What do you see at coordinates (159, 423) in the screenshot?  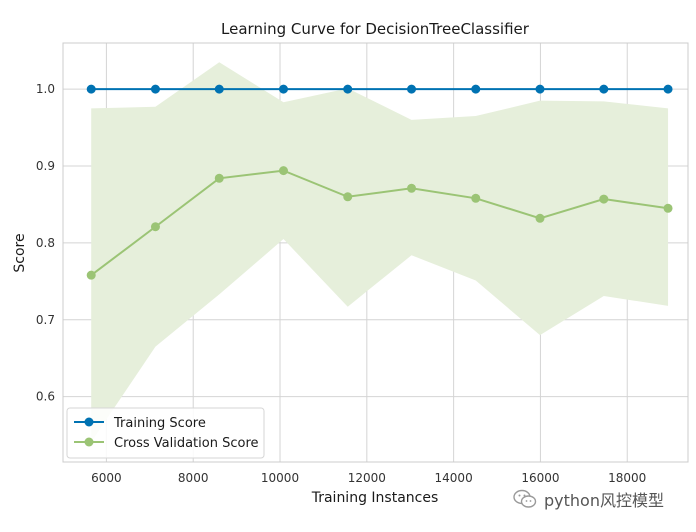 I see `legend-label-training: Training Score` at bounding box center [159, 423].